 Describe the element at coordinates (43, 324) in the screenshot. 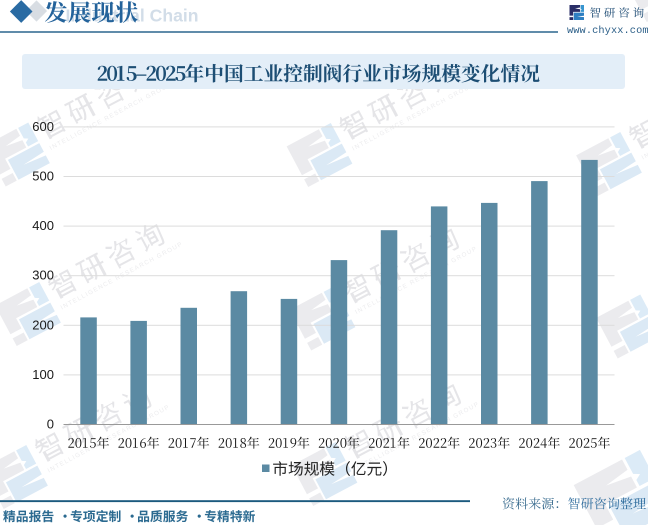

I see `svg-text: 200` at that location.